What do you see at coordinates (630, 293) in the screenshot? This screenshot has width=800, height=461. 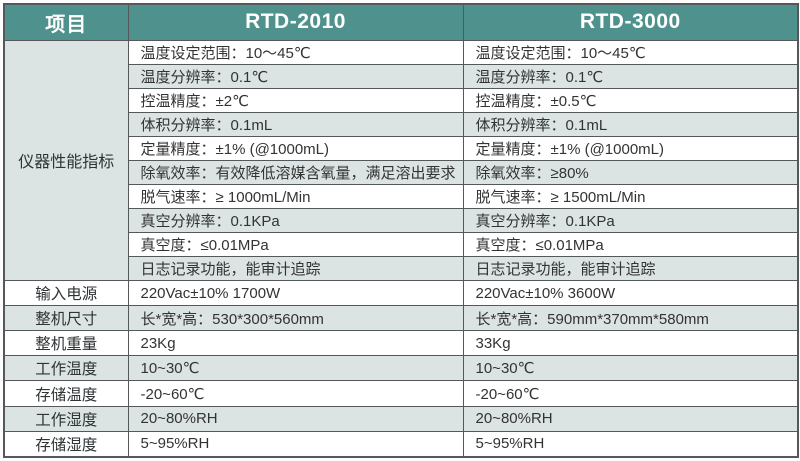 I see `spec-cell-rtd3000: 220Vac±10% 3600W` at bounding box center [630, 293].